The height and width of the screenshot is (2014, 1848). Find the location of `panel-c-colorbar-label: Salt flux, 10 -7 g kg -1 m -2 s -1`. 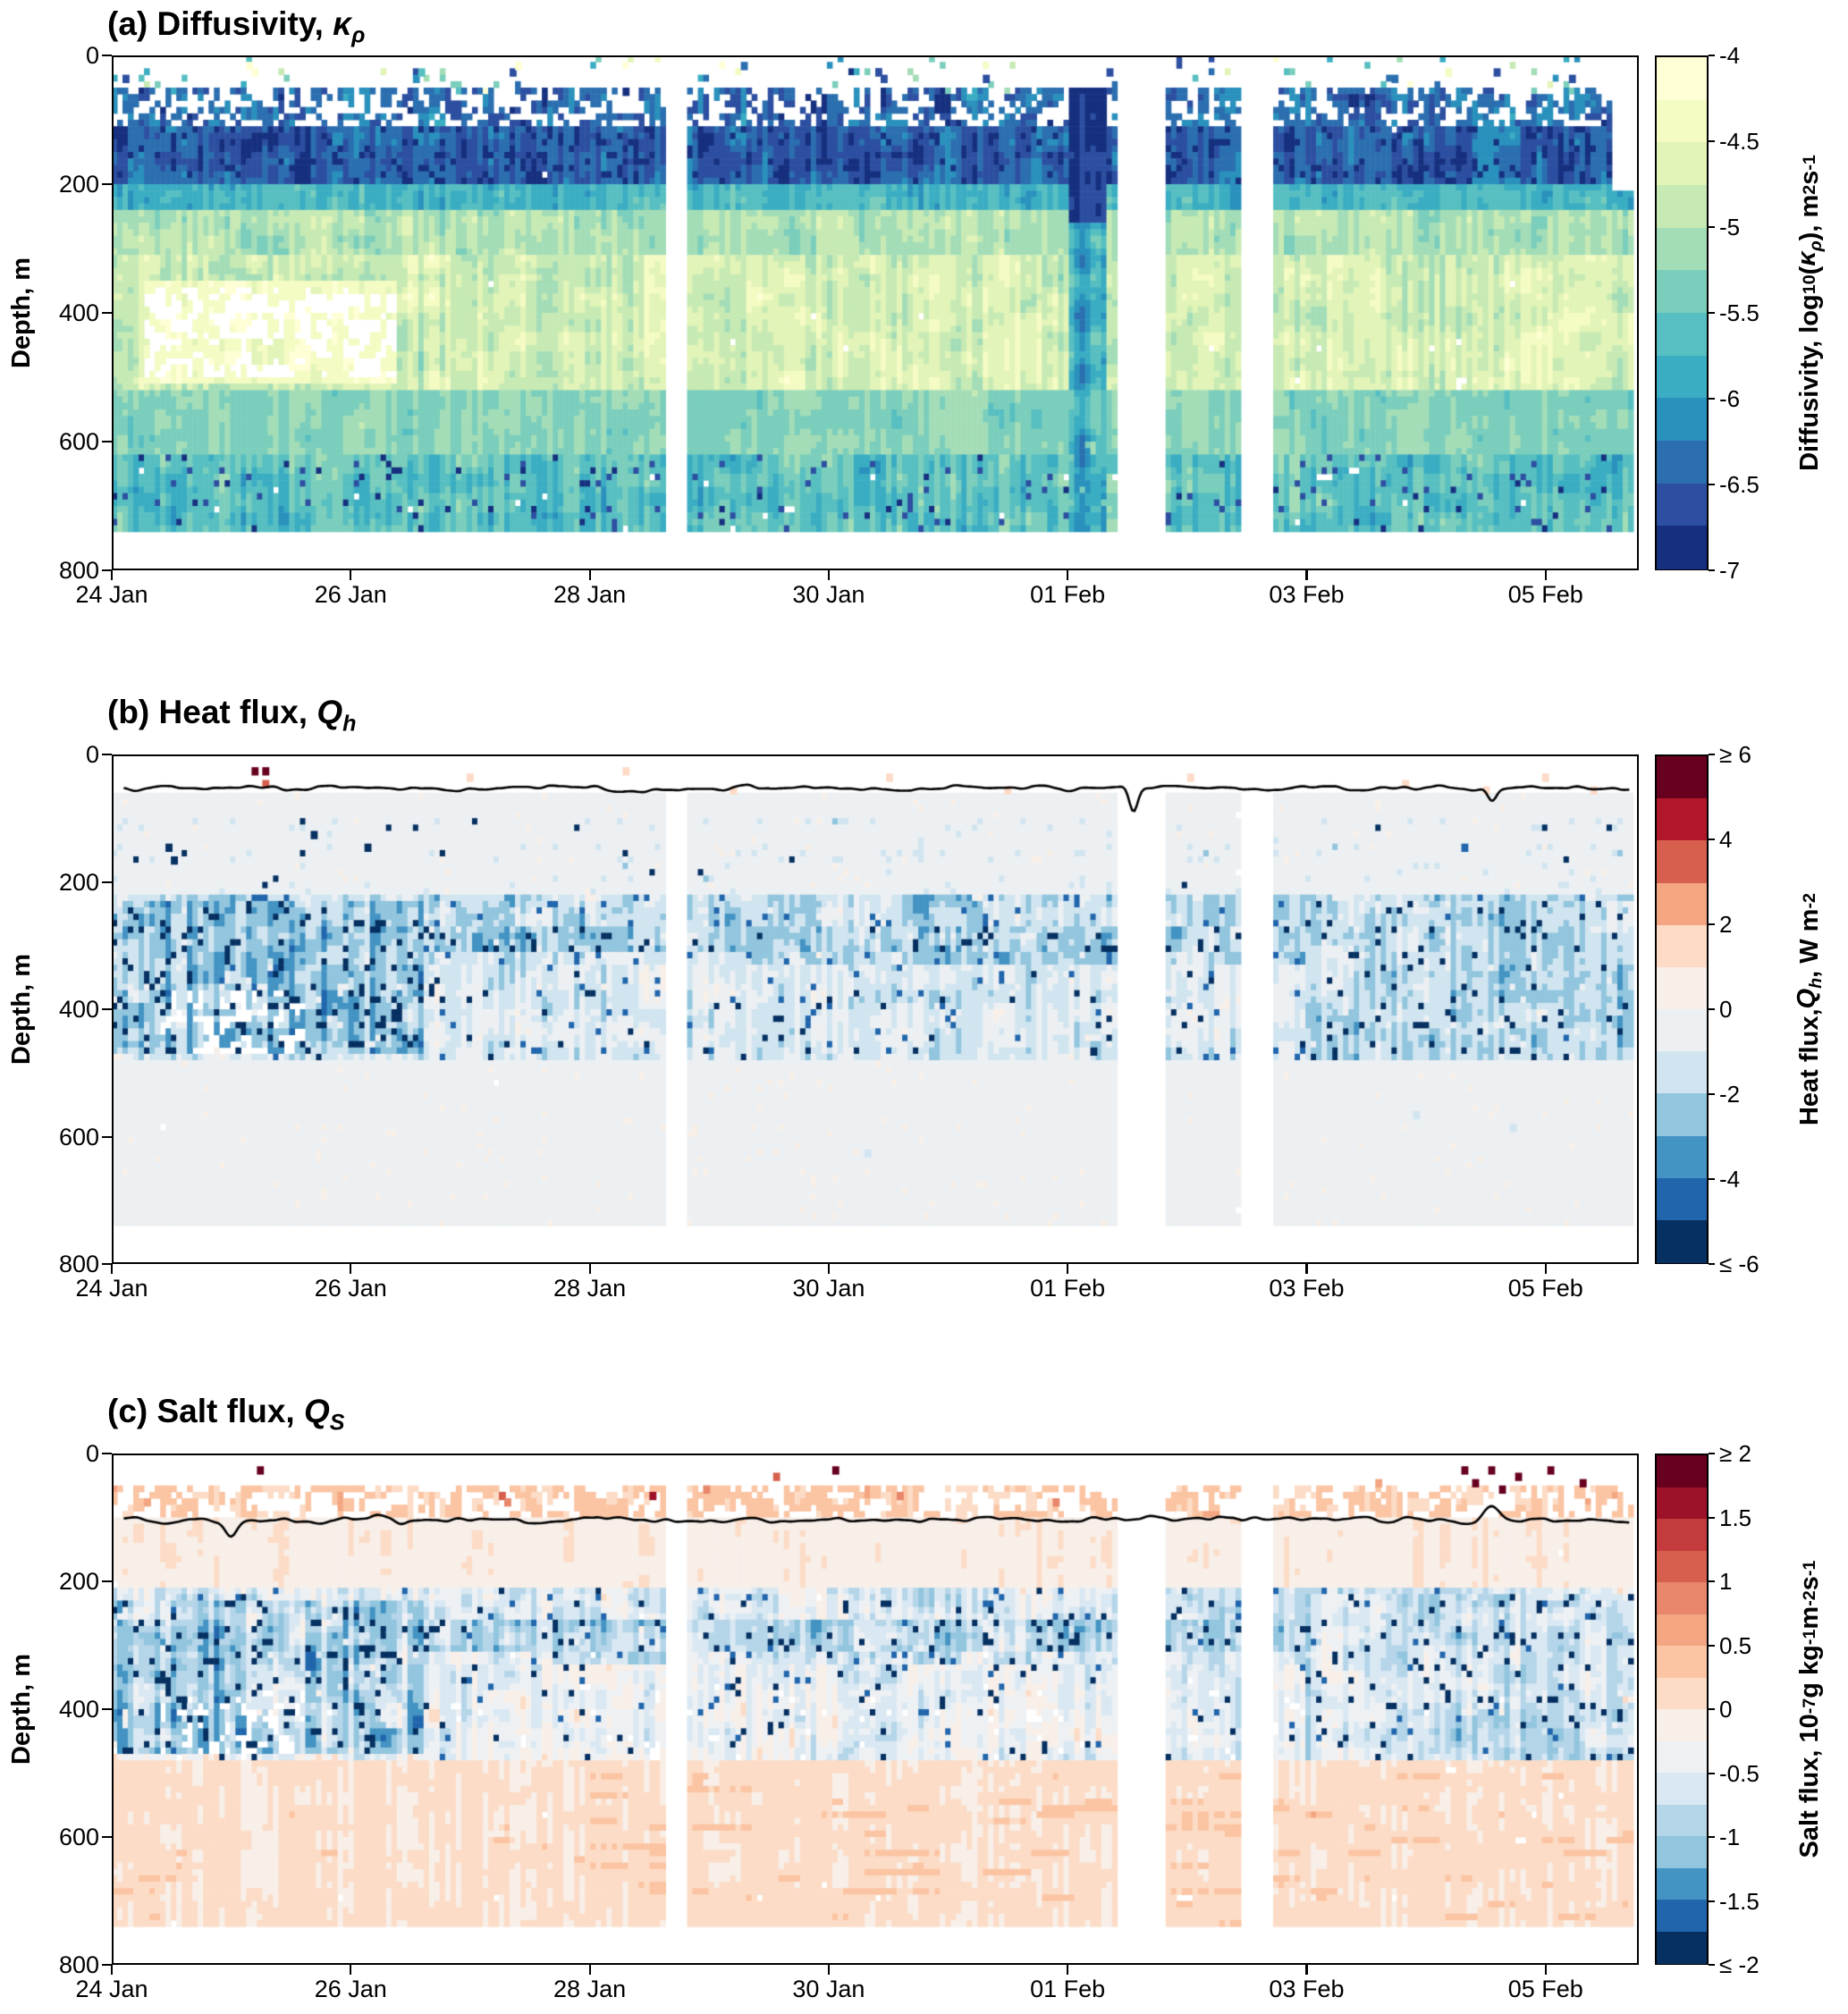

panel-c-colorbar-label: Salt flux, 10 -7 g kg -1 m -2 s -1 is located at coordinates (1809, 1709).